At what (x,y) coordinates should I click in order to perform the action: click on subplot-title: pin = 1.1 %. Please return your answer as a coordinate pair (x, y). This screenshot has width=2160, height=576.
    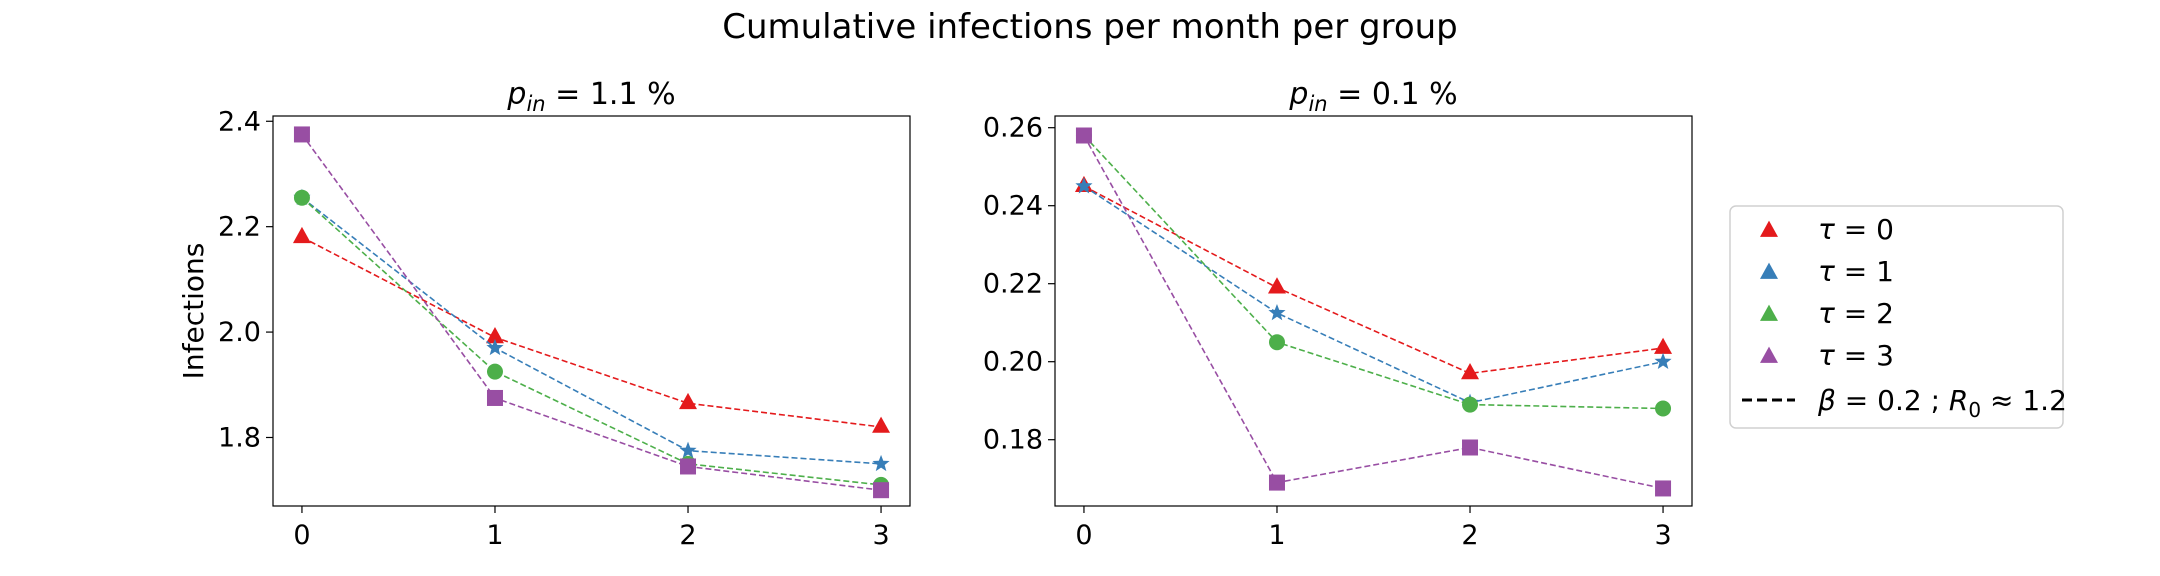
    Looking at the image, I should click on (590, 96).